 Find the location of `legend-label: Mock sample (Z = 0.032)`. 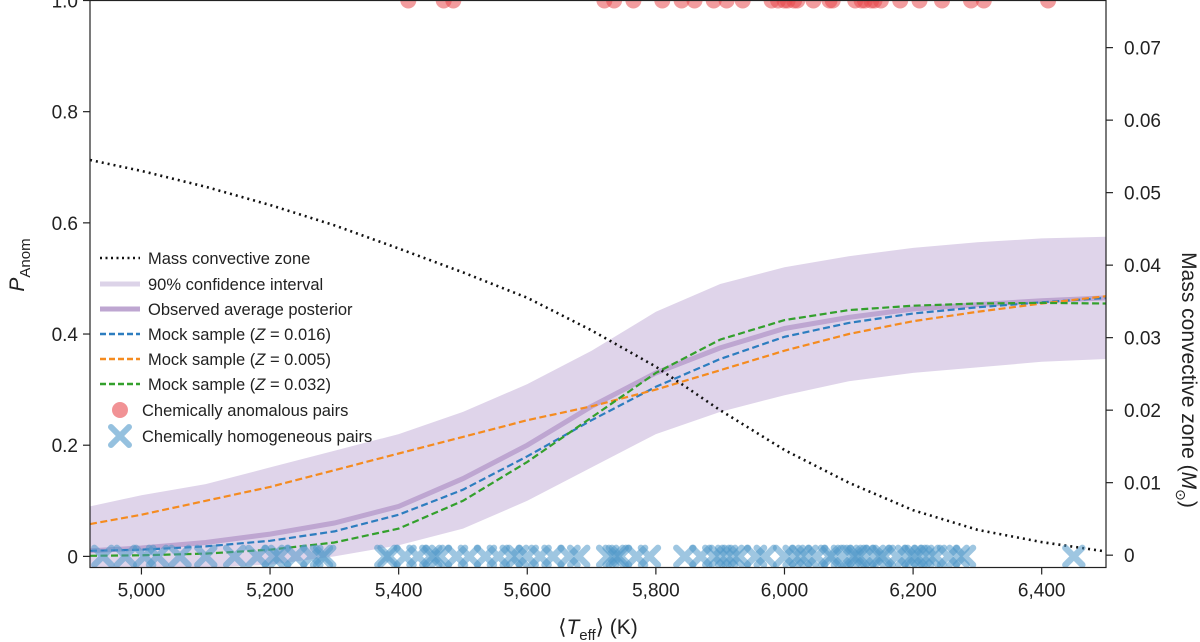

legend-label: Mock sample (Z = 0.032) is located at coordinates (239, 385).